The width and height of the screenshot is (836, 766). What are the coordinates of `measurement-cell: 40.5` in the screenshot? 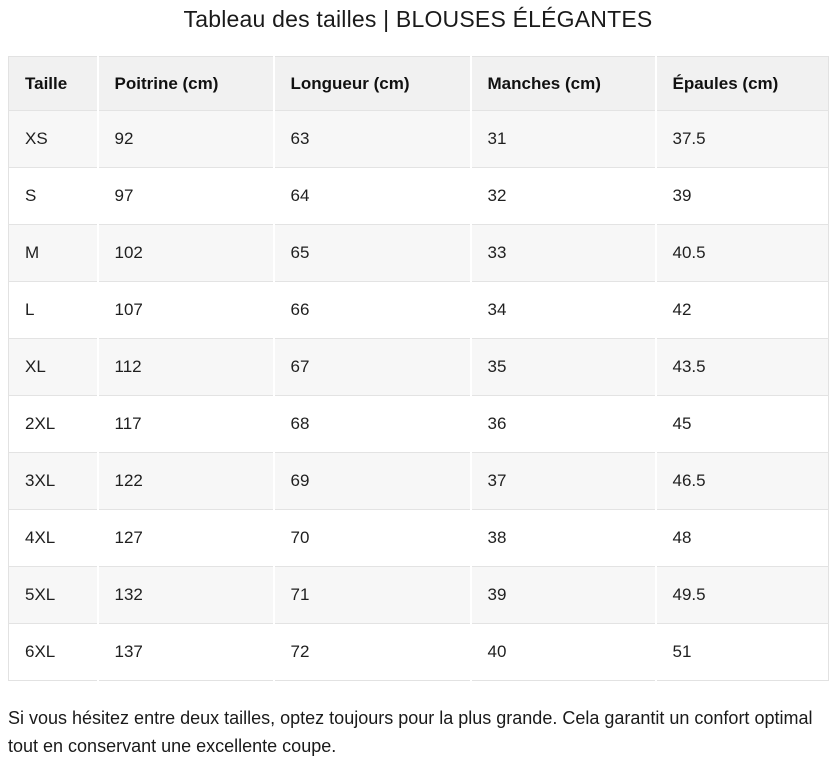 It's located at (742, 253).